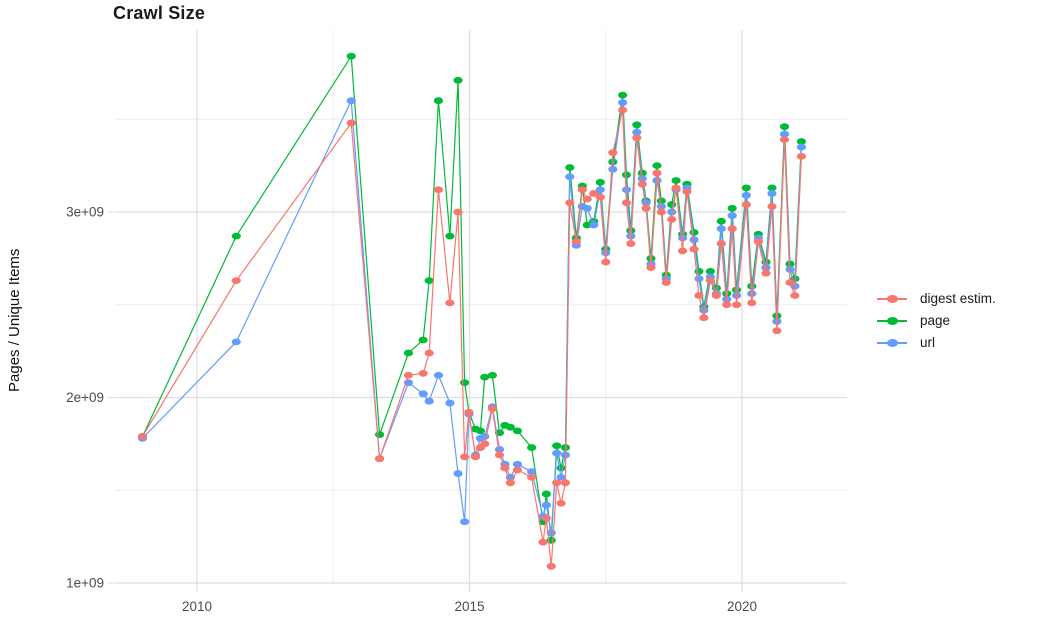  What do you see at coordinates (85, 212) in the screenshot?
I see `y-tick-label: 3e+09` at bounding box center [85, 212].